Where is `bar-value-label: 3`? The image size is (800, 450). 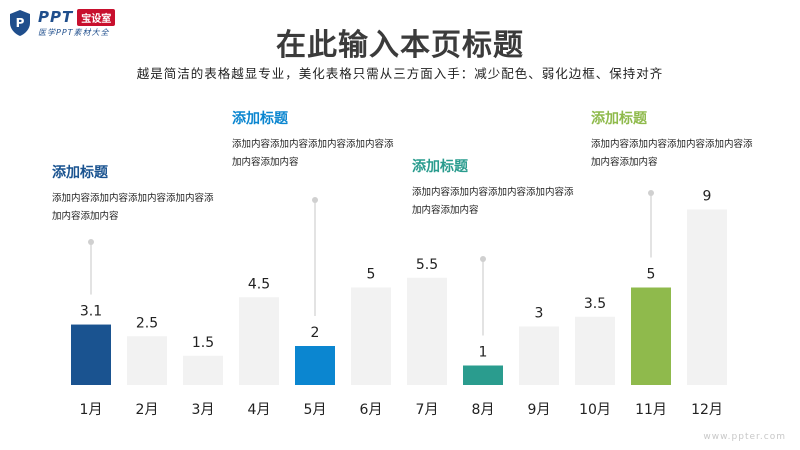
bar-value-label: 3 is located at coordinates (539, 314).